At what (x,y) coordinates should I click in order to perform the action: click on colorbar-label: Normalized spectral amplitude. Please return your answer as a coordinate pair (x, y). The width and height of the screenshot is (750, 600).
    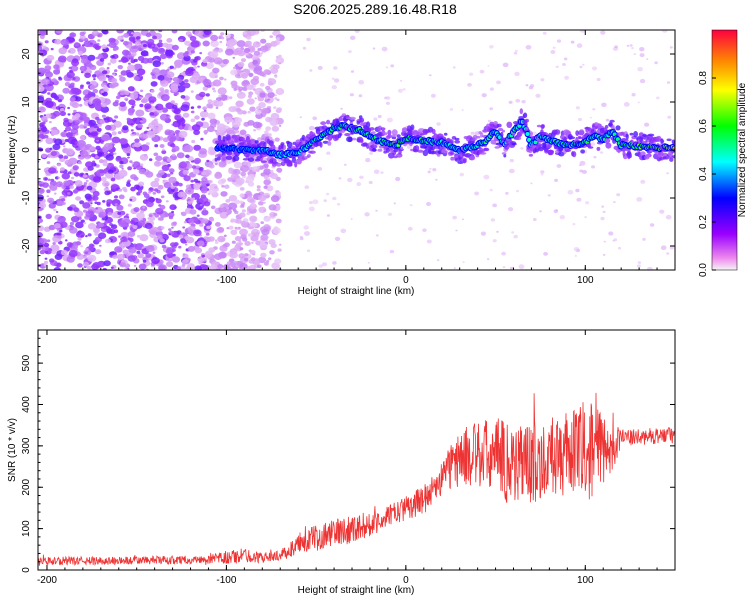
    Looking at the image, I should click on (742, 149).